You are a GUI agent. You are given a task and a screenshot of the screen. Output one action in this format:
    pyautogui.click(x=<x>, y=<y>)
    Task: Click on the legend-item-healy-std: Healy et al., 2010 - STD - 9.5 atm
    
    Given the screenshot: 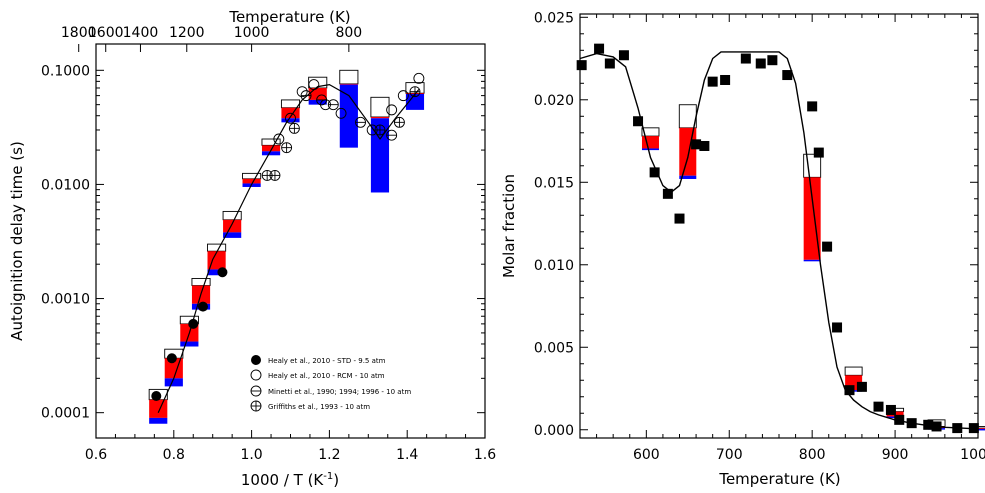 What is the action you would take?
    pyautogui.click(x=318, y=360)
    